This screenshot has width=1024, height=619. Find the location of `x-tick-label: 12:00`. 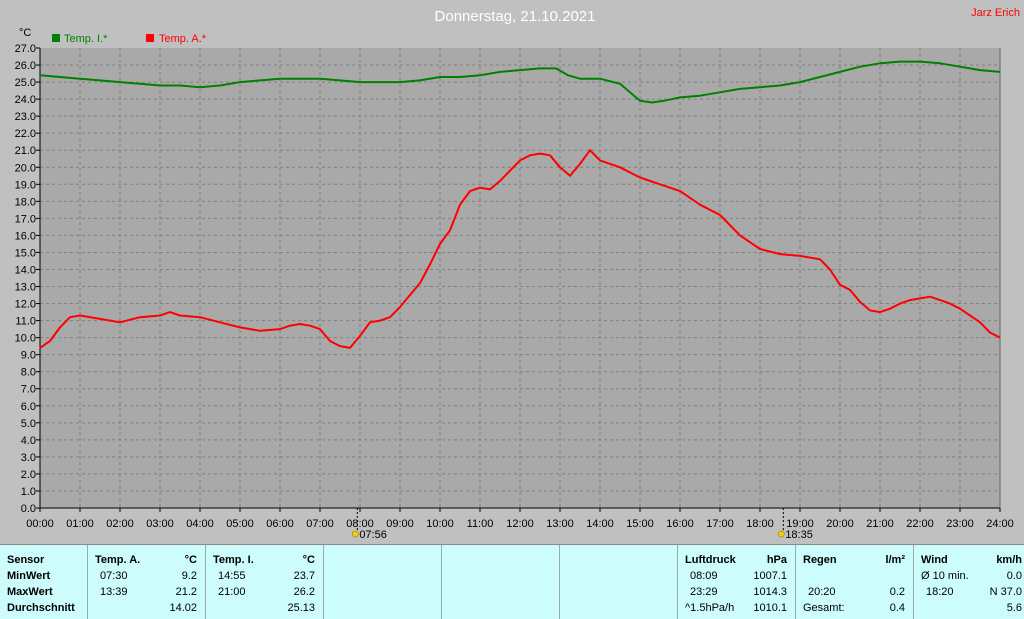

x-tick-label: 12:00 is located at coordinates (520, 524).